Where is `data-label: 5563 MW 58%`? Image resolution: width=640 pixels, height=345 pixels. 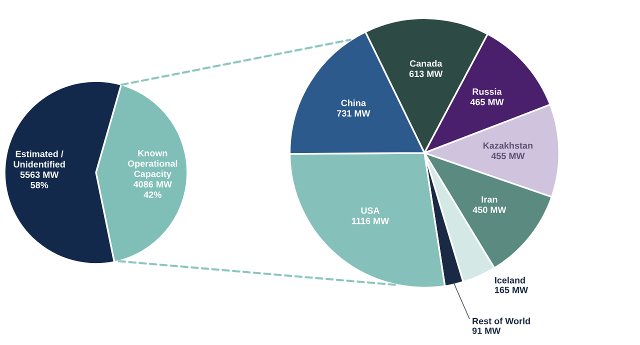 data-label: 5563 MW 58% is located at coordinates (39, 180).